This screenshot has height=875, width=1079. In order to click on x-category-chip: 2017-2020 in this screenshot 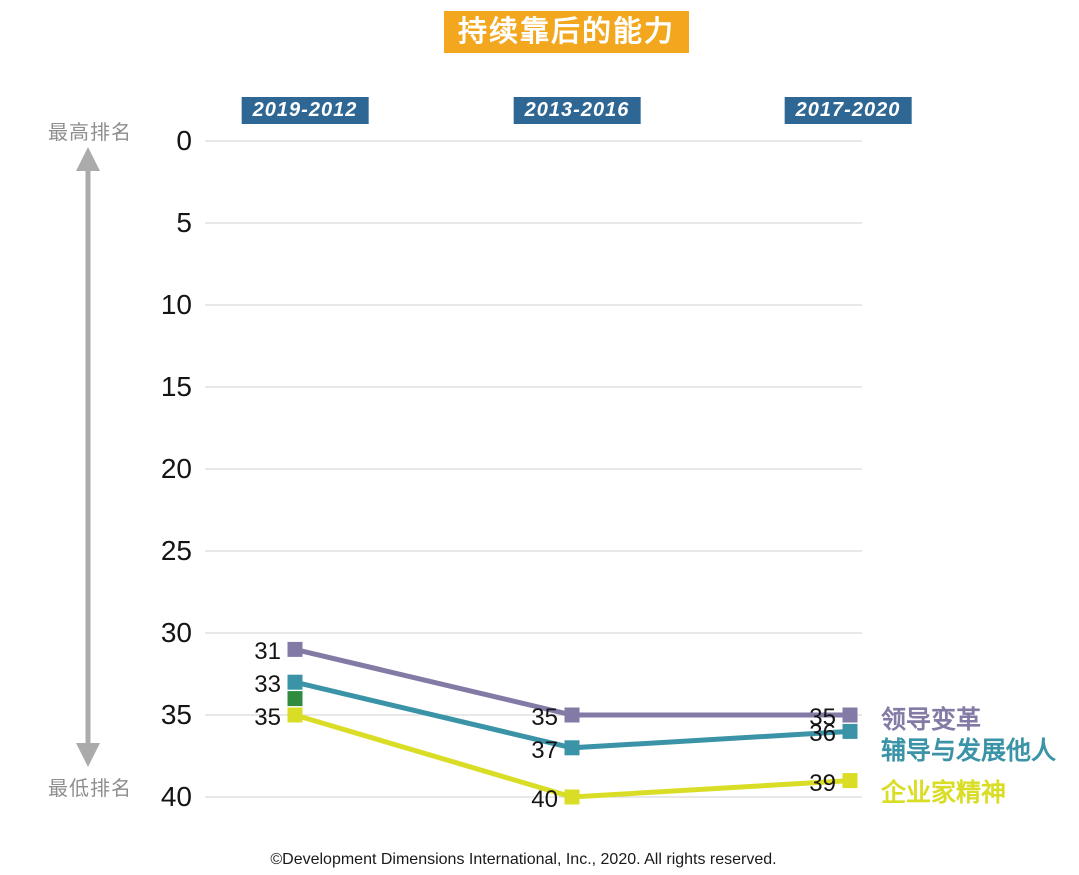, I will do `click(848, 110)`.